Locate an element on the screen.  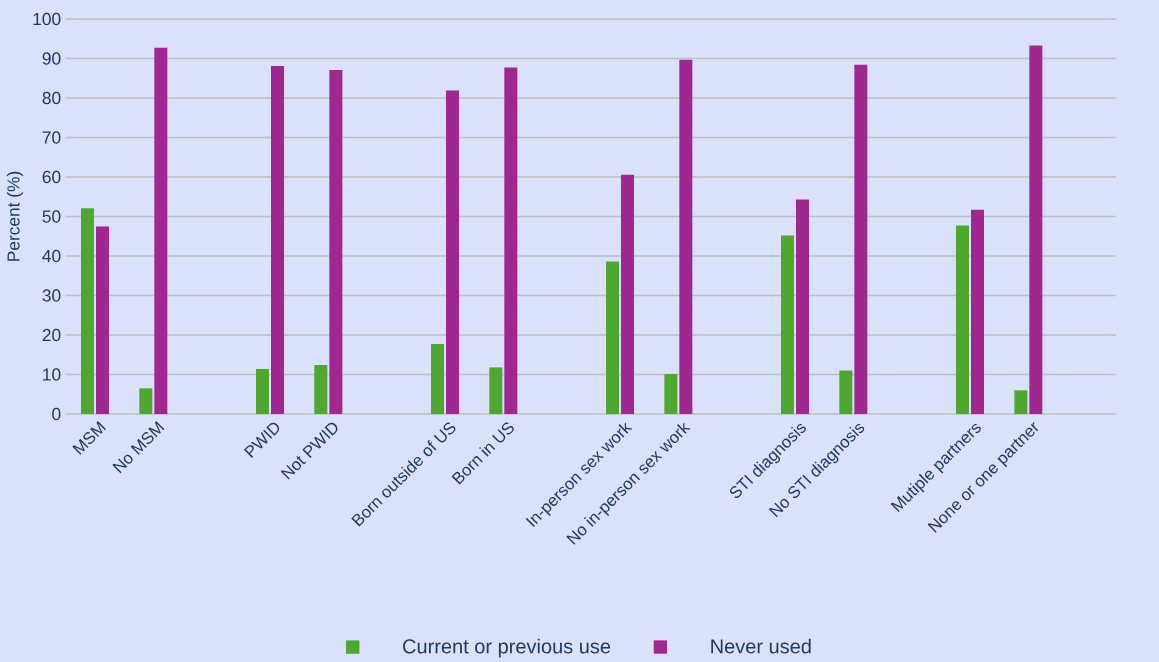
y-tick-label: 70 is located at coordinates (51, 137).